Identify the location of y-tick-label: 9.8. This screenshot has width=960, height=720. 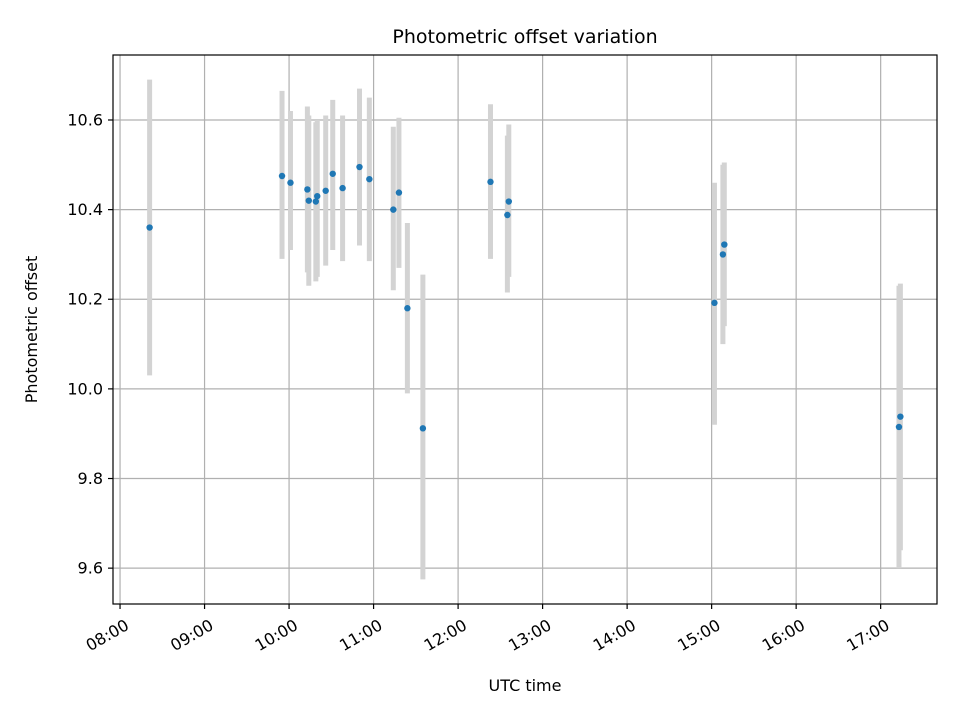
(90, 478).